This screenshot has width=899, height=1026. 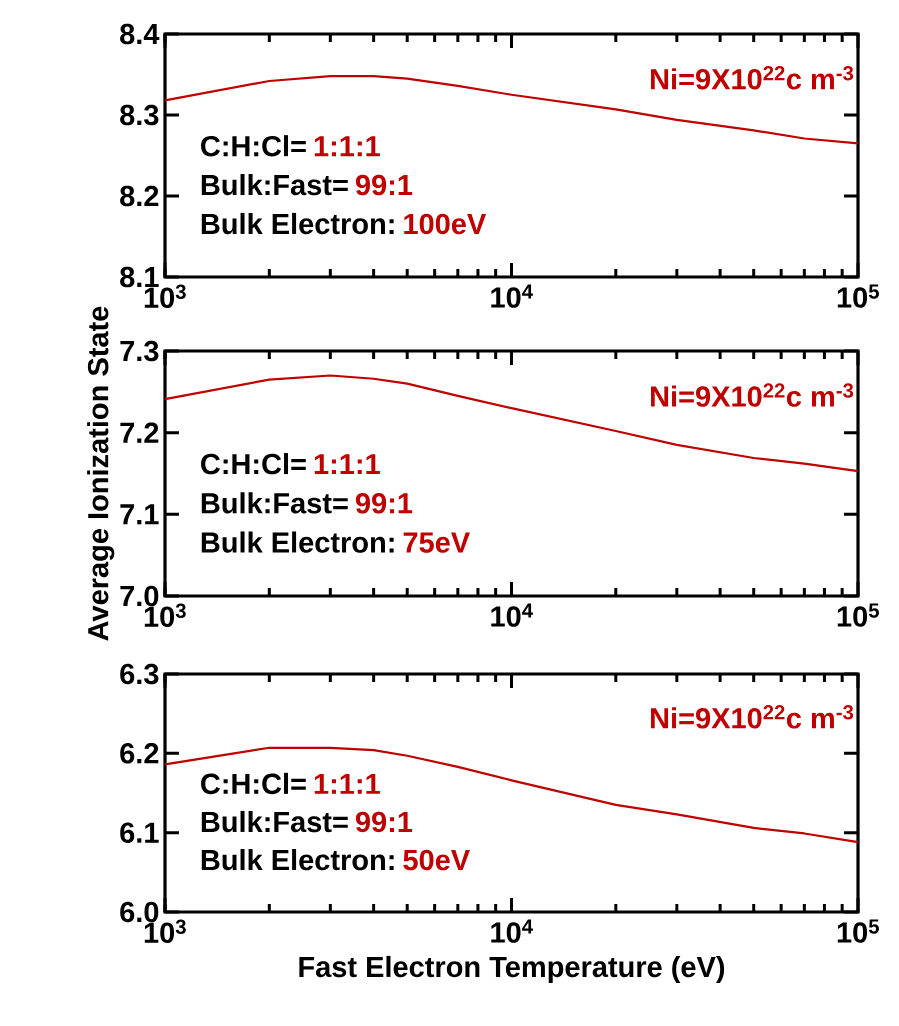 I want to click on y-tick-label: 7.2, so click(x=139, y=432).